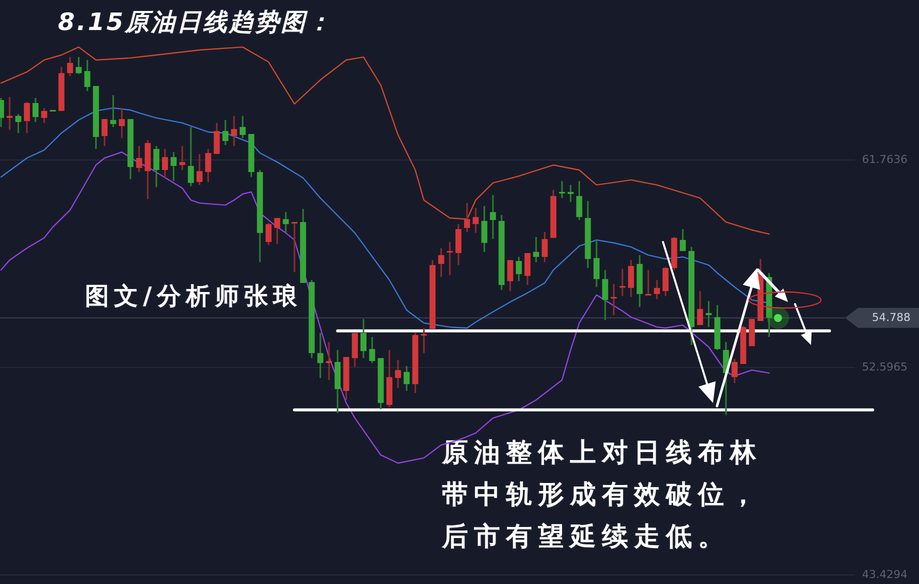 The height and width of the screenshot is (584, 919). Describe the element at coordinates (193, 296) in the screenshot. I see `annotation: 图文/分析师张琅` at that location.